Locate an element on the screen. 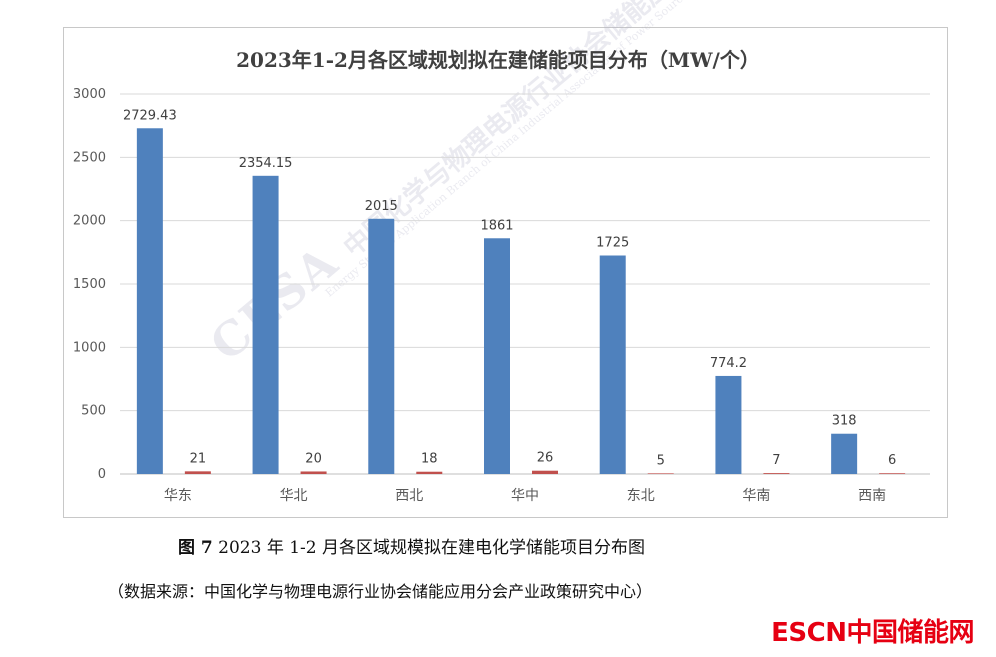  y-tick-label: 2000 is located at coordinates (89, 221).